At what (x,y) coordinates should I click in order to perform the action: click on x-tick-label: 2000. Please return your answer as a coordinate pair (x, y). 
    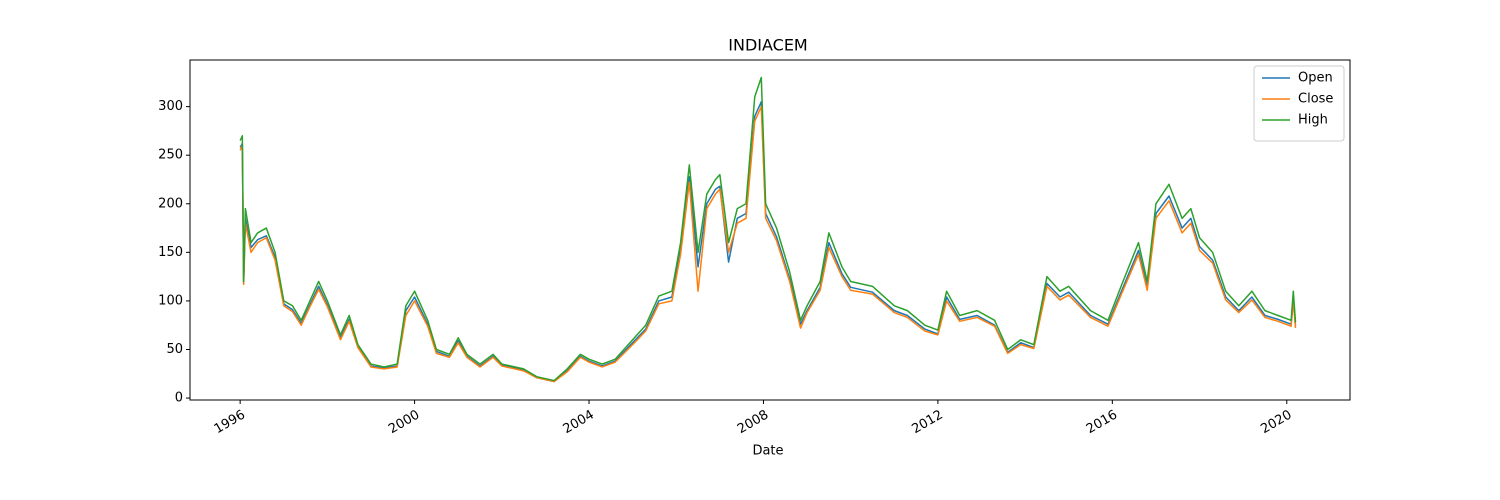
    Looking at the image, I should click on (404, 423).